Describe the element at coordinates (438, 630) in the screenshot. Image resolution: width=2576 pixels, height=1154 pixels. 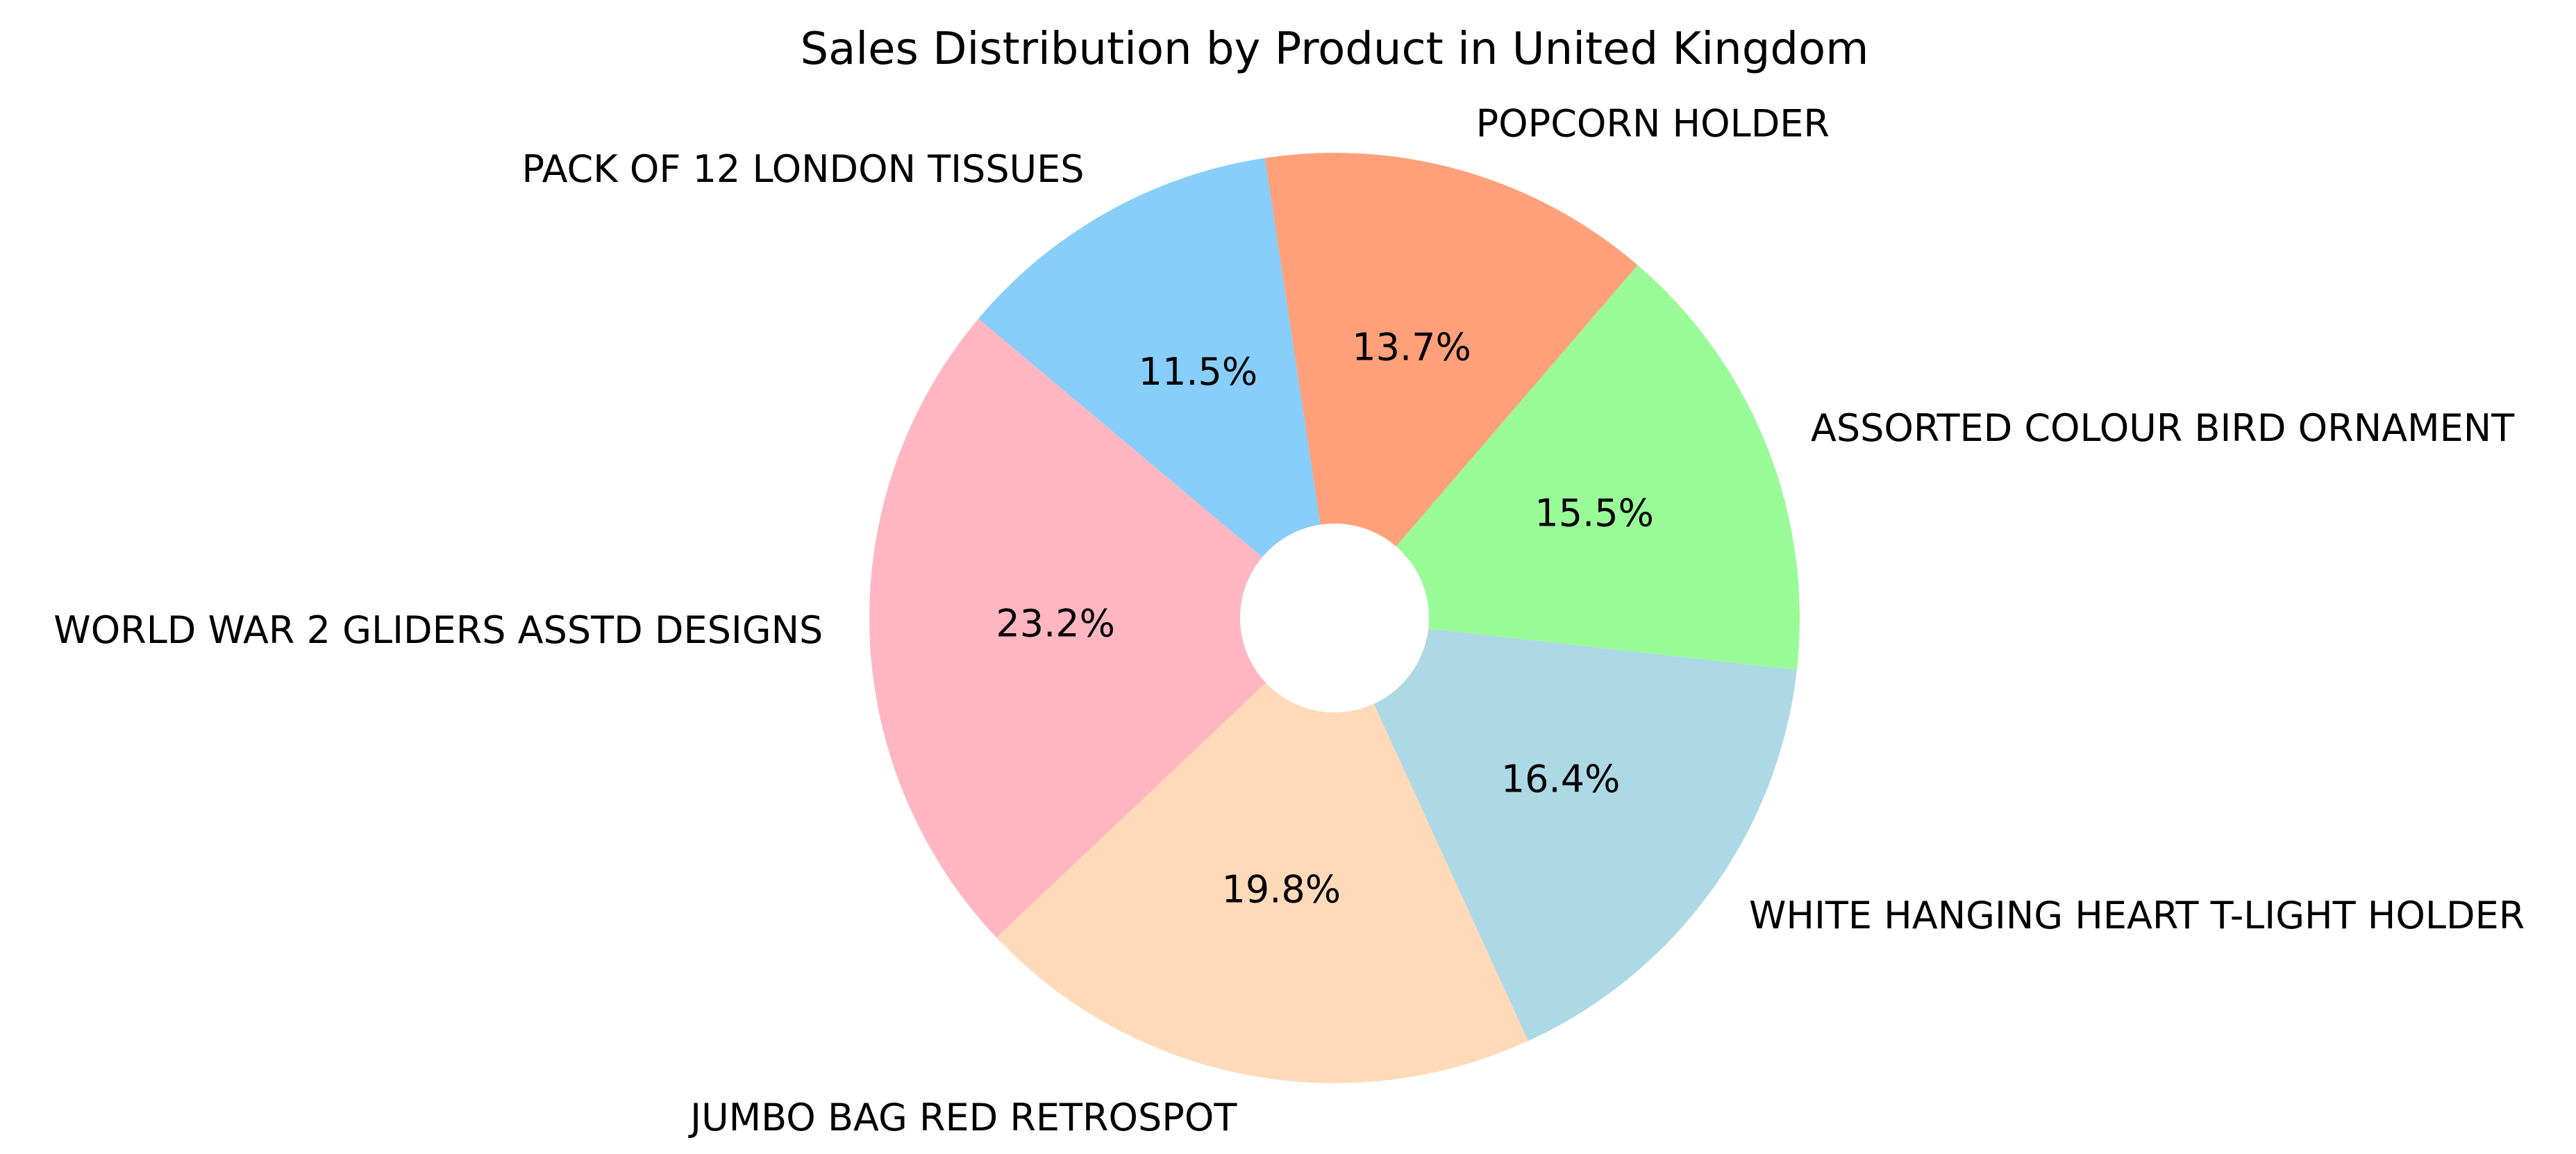
I see `slice-label-1: WORLD WAR 2 GLIDERS ASSTD DESIGNS` at that location.